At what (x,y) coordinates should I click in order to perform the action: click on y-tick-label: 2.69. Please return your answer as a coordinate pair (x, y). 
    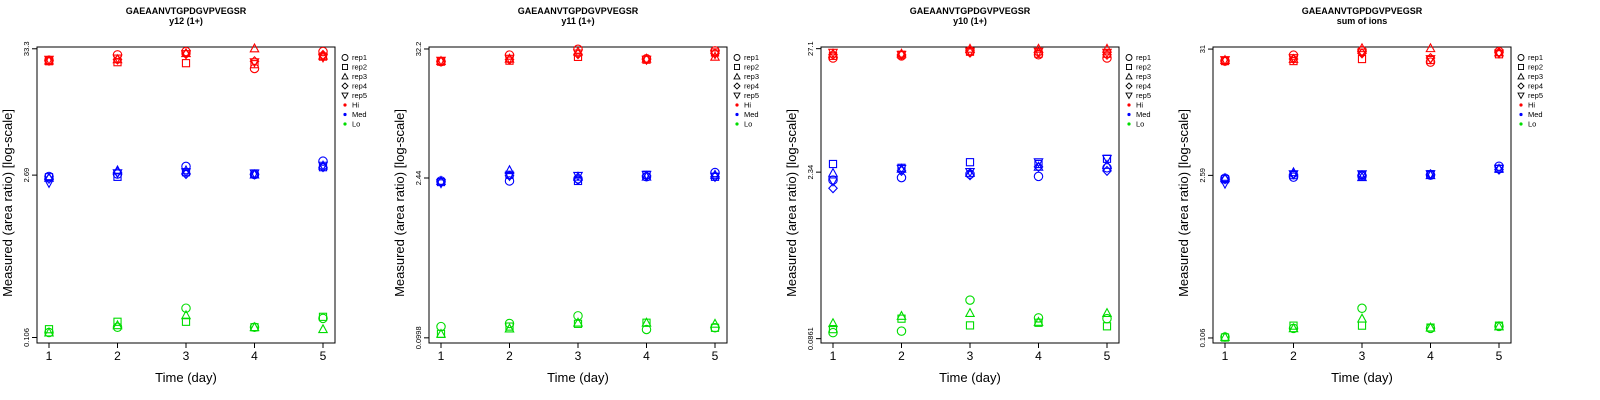
    Looking at the image, I should click on (26, 175).